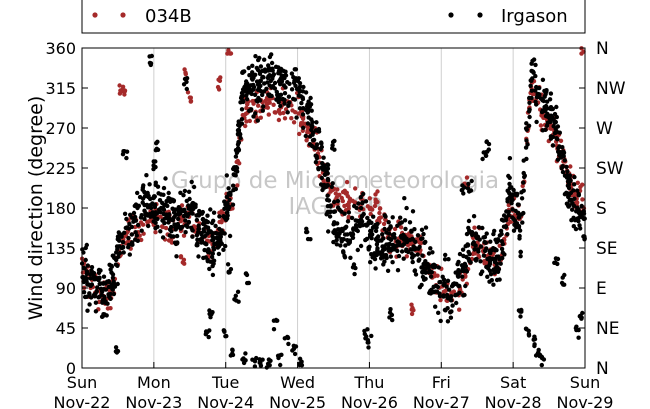  Describe the element at coordinates (441, 382) in the screenshot. I see `x-tick-label-day: Fri` at that location.